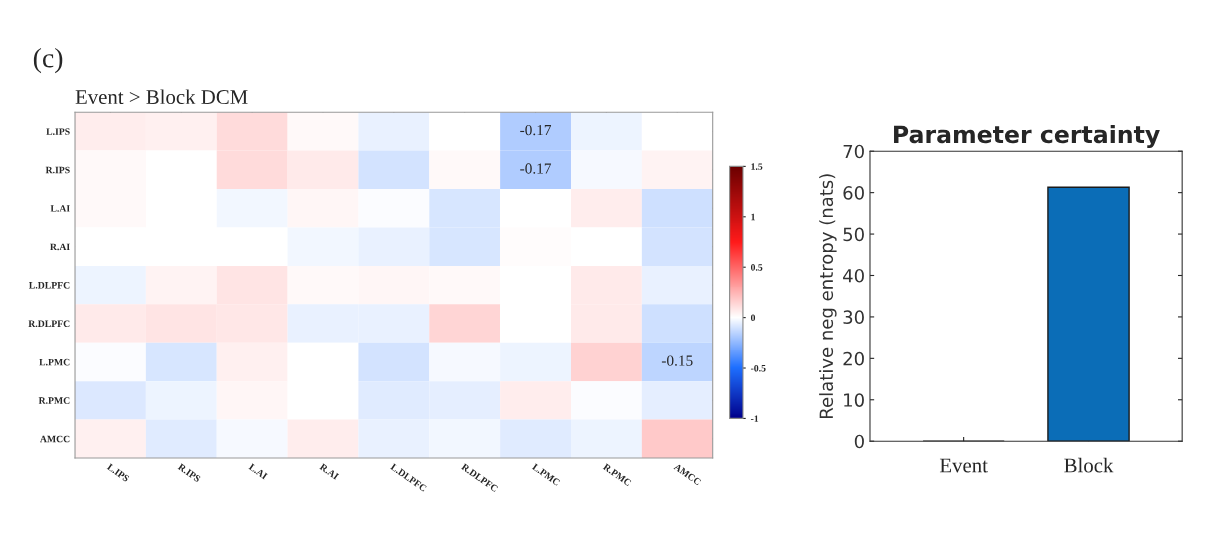  What do you see at coordinates (828, 296) in the screenshot?
I see `y-axis-title: Relative neg entropy (nats)` at bounding box center [828, 296].